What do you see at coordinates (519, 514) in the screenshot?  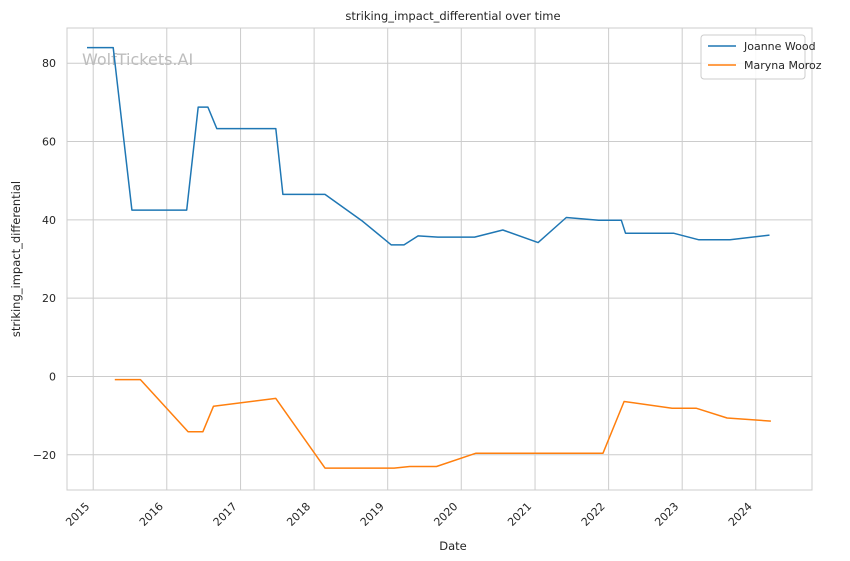 I see `x-tick-label: 2021` at bounding box center [519, 514].